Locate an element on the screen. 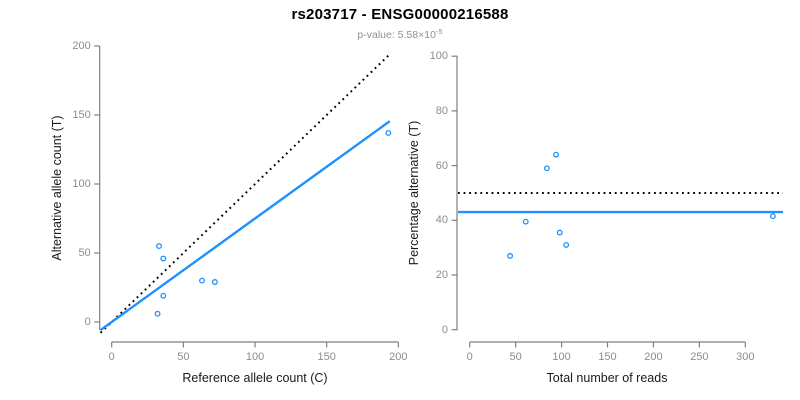 This screenshot has height=400, width=800. page-title: rs203717 - ENSG00000216588 is located at coordinates (400, 14).